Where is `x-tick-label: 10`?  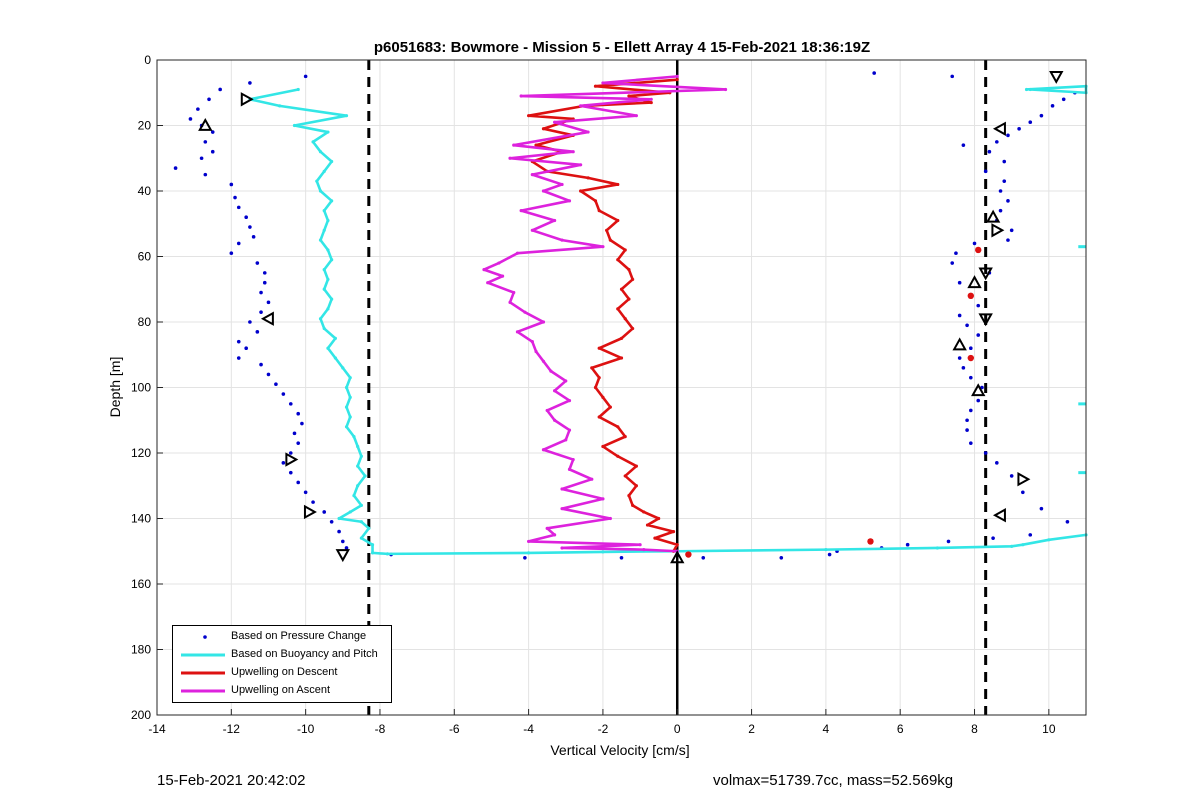
x-tick-label: 10 is located at coordinates (1049, 729).